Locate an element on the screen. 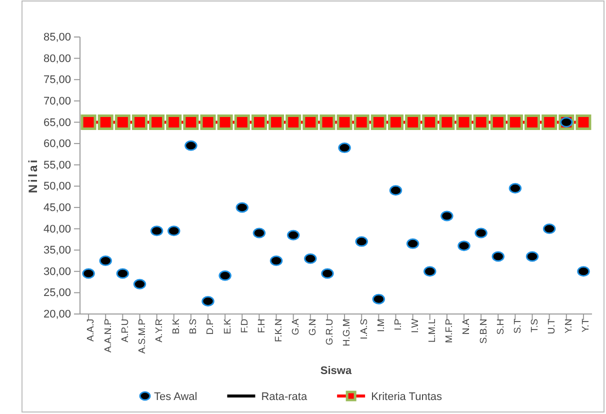 The image size is (606, 414). x-tick-label: M.F.P is located at coordinates (450, 331).